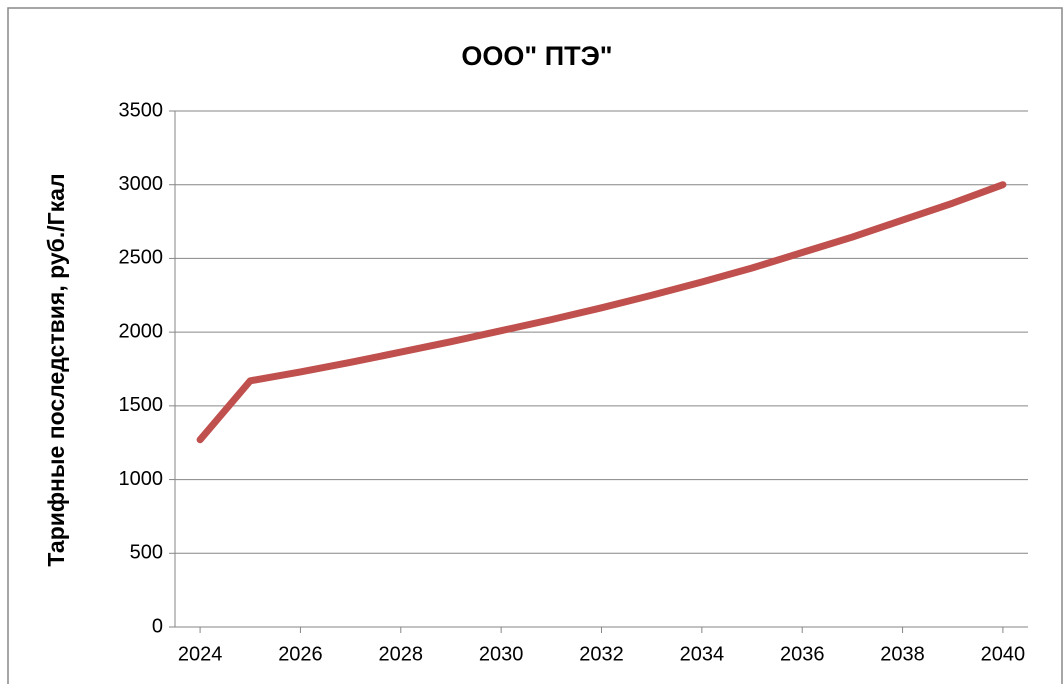  What do you see at coordinates (536, 56) in the screenshot?
I see `chart-title: ООО" ПТЭ"` at bounding box center [536, 56].